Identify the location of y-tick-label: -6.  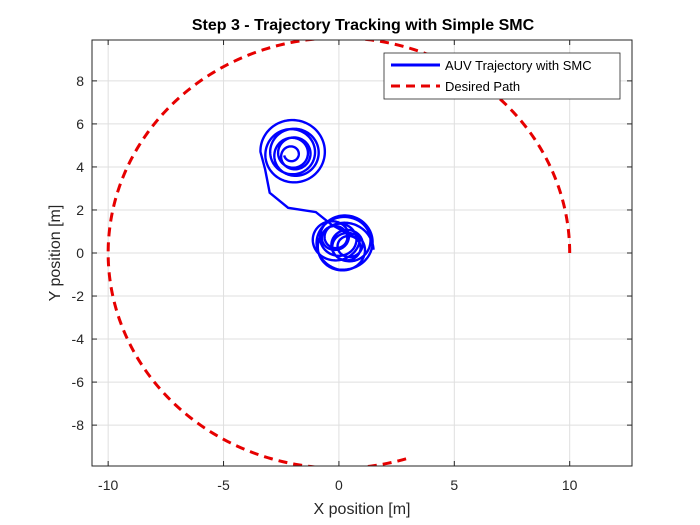
(78, 382).